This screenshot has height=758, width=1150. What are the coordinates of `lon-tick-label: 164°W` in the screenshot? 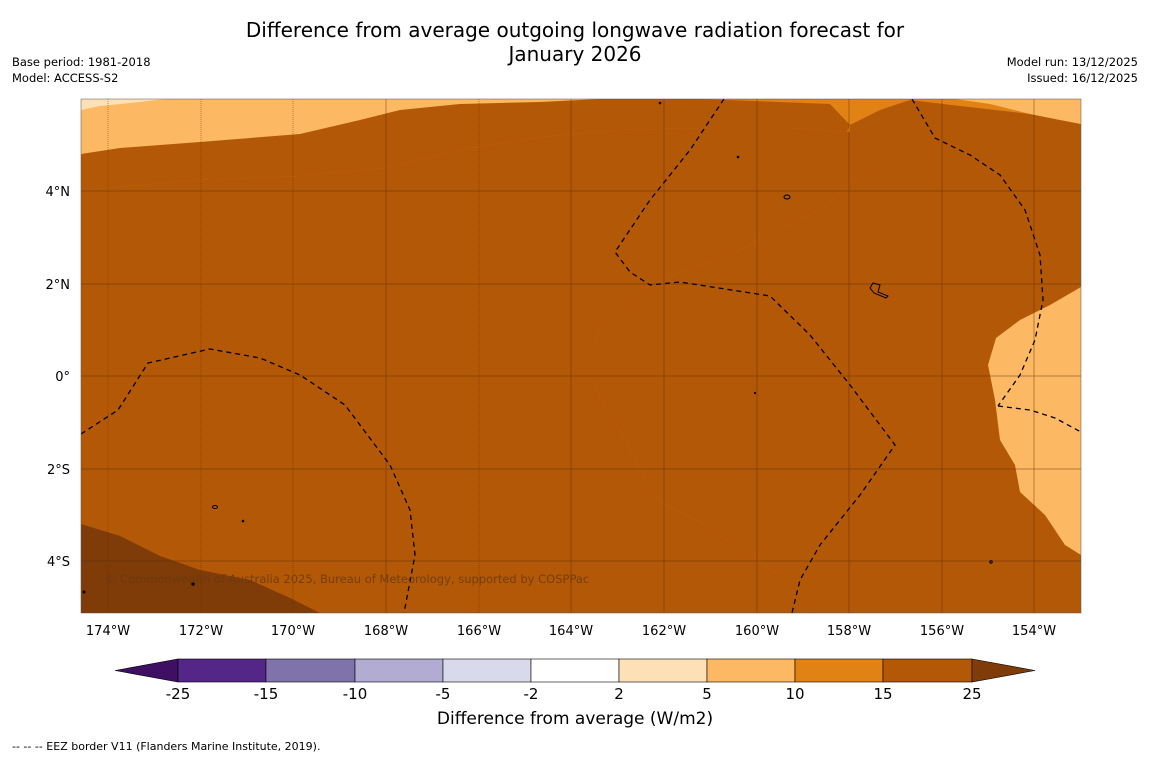 It's located at (571, 631).